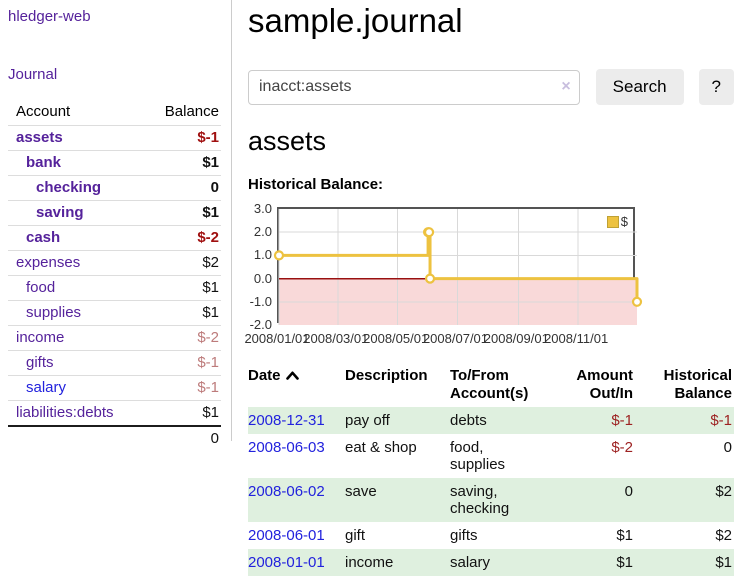  Describe the element at coordinates (286, 535) in the screenshot. I see `transaction-date-link: 2008-06-01` at that location.